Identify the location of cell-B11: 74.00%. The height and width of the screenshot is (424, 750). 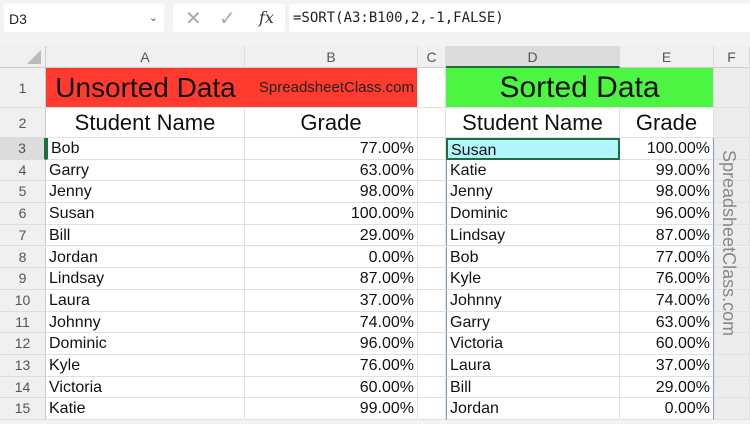
(331, 322).